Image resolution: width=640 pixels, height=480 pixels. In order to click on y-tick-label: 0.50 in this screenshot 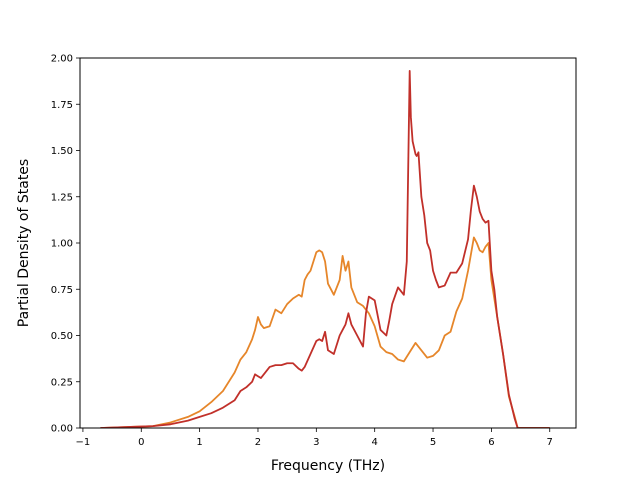, I will do `click(62, 336)`.